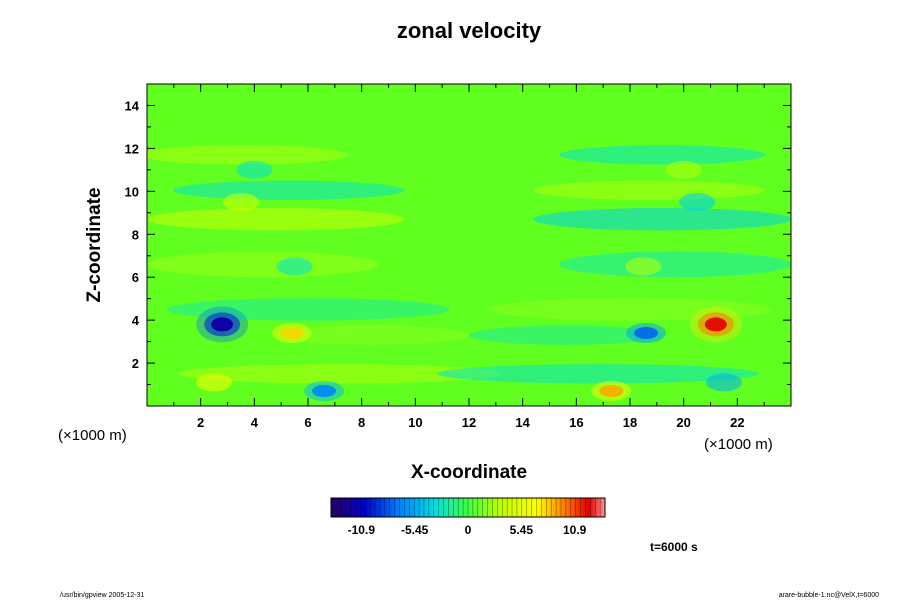 Image resolution: width=900 pixels, height=600 pixels. Describe the element at coordinates (468, 530) in the screenshot. I see `colorbar-tick-label: 0` at that location.